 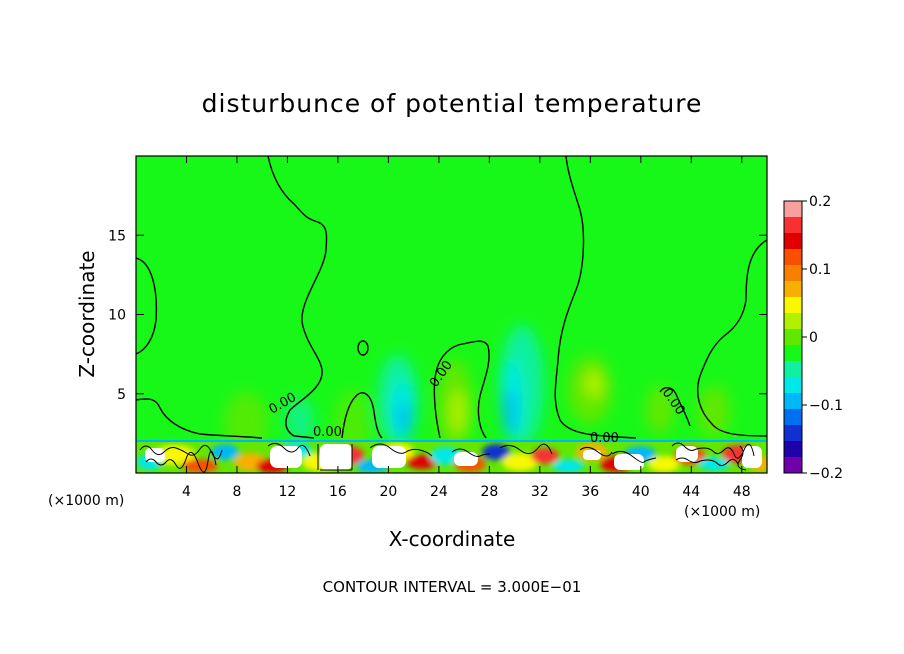 I want to click on x-tick-label: 28, so click(x=489, y=492).